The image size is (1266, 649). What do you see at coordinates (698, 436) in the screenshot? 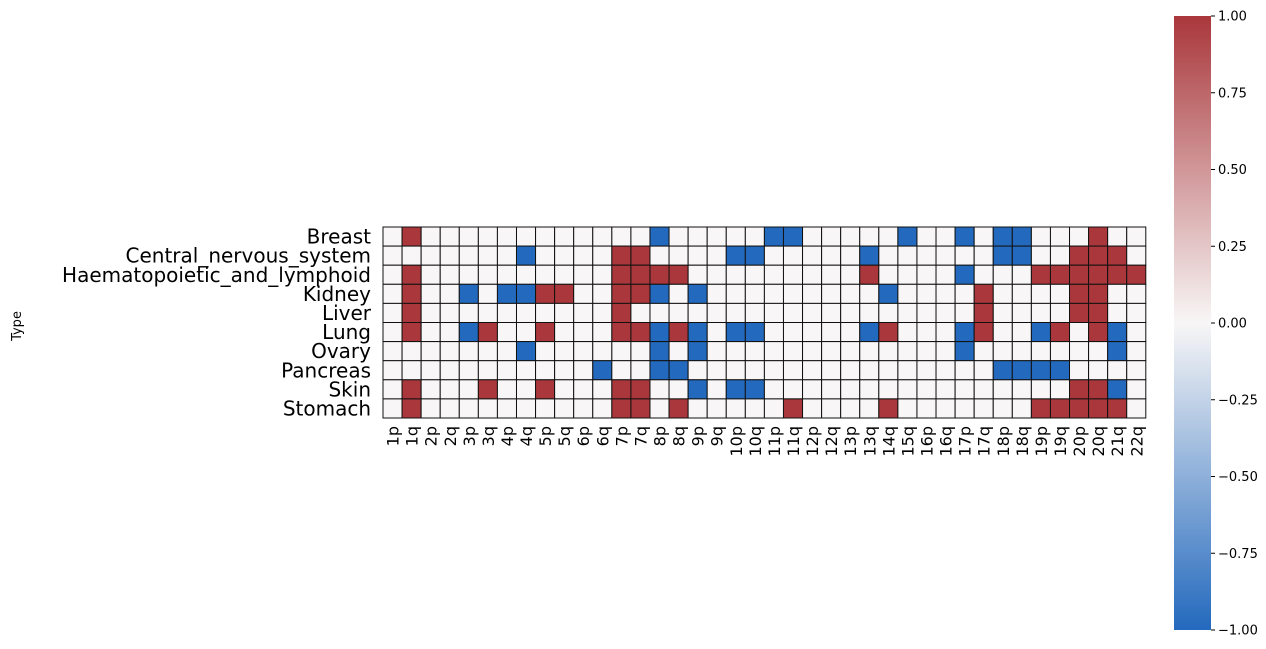
I see `column-tick-label: 9p` at bounding box center [698, 436].